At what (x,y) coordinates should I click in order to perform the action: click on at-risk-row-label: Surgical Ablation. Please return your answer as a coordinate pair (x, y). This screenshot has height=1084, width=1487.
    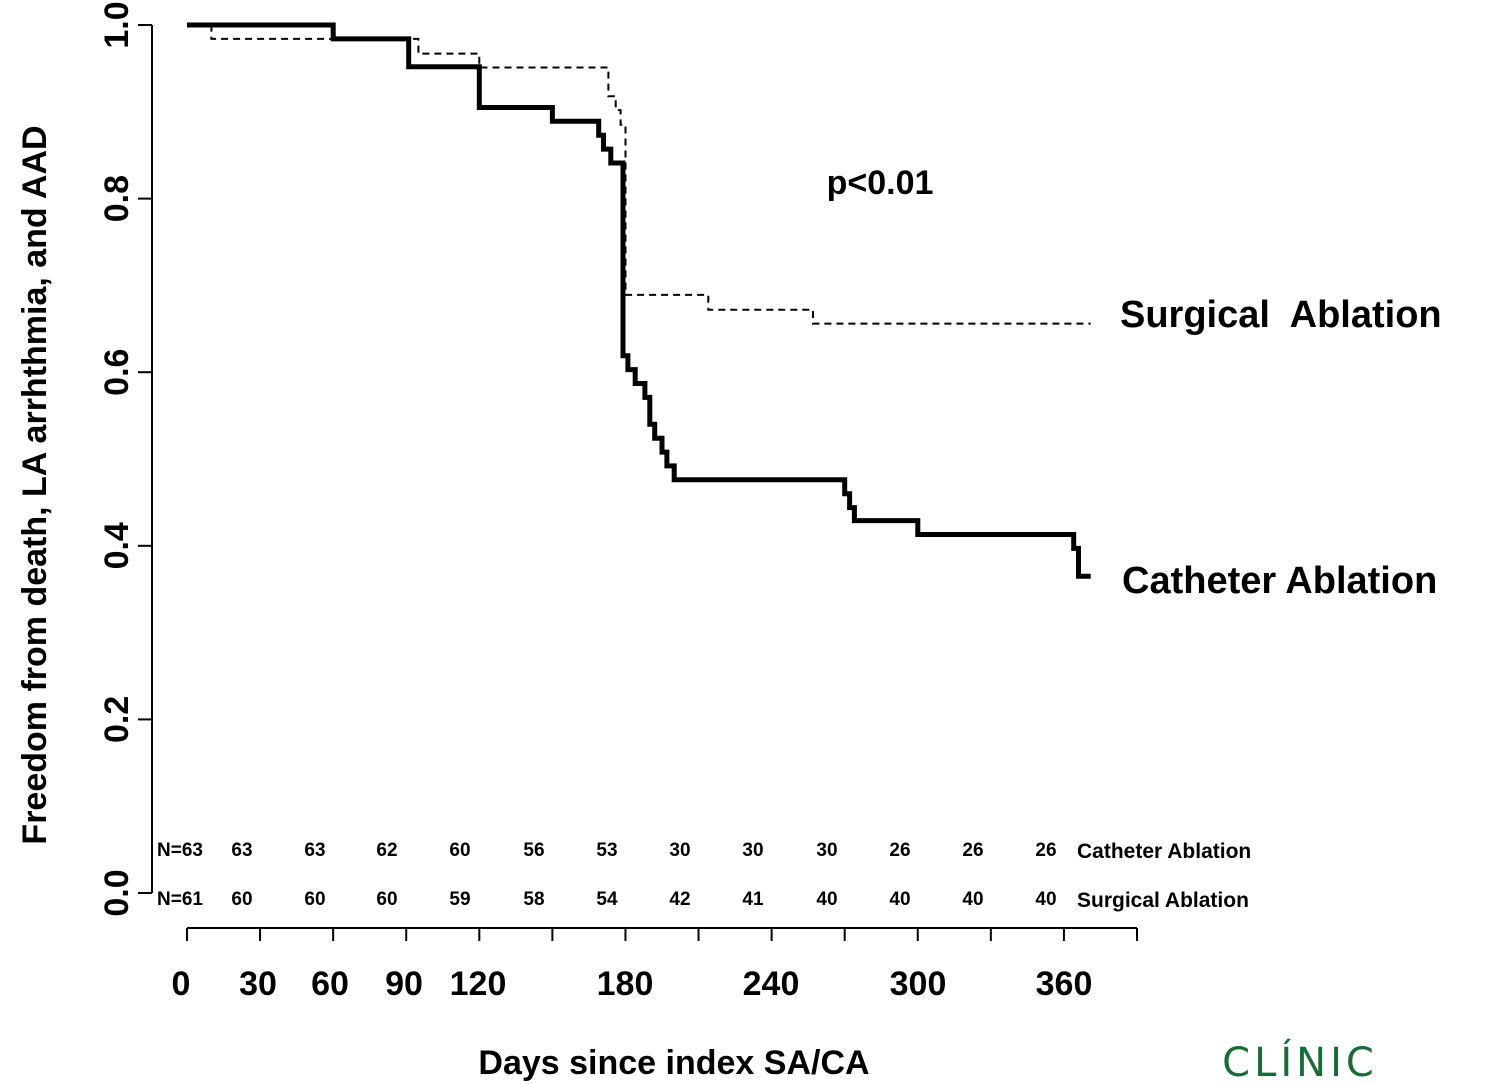
    Looking at the image, I should click on (1163, 900).